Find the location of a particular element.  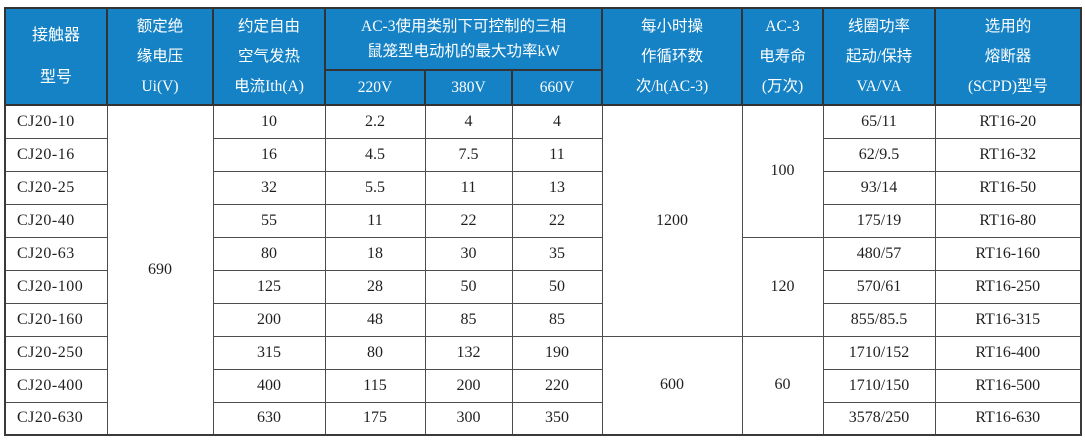

header-line: 次/h(AC-3) is located at coordinates (672, 86).